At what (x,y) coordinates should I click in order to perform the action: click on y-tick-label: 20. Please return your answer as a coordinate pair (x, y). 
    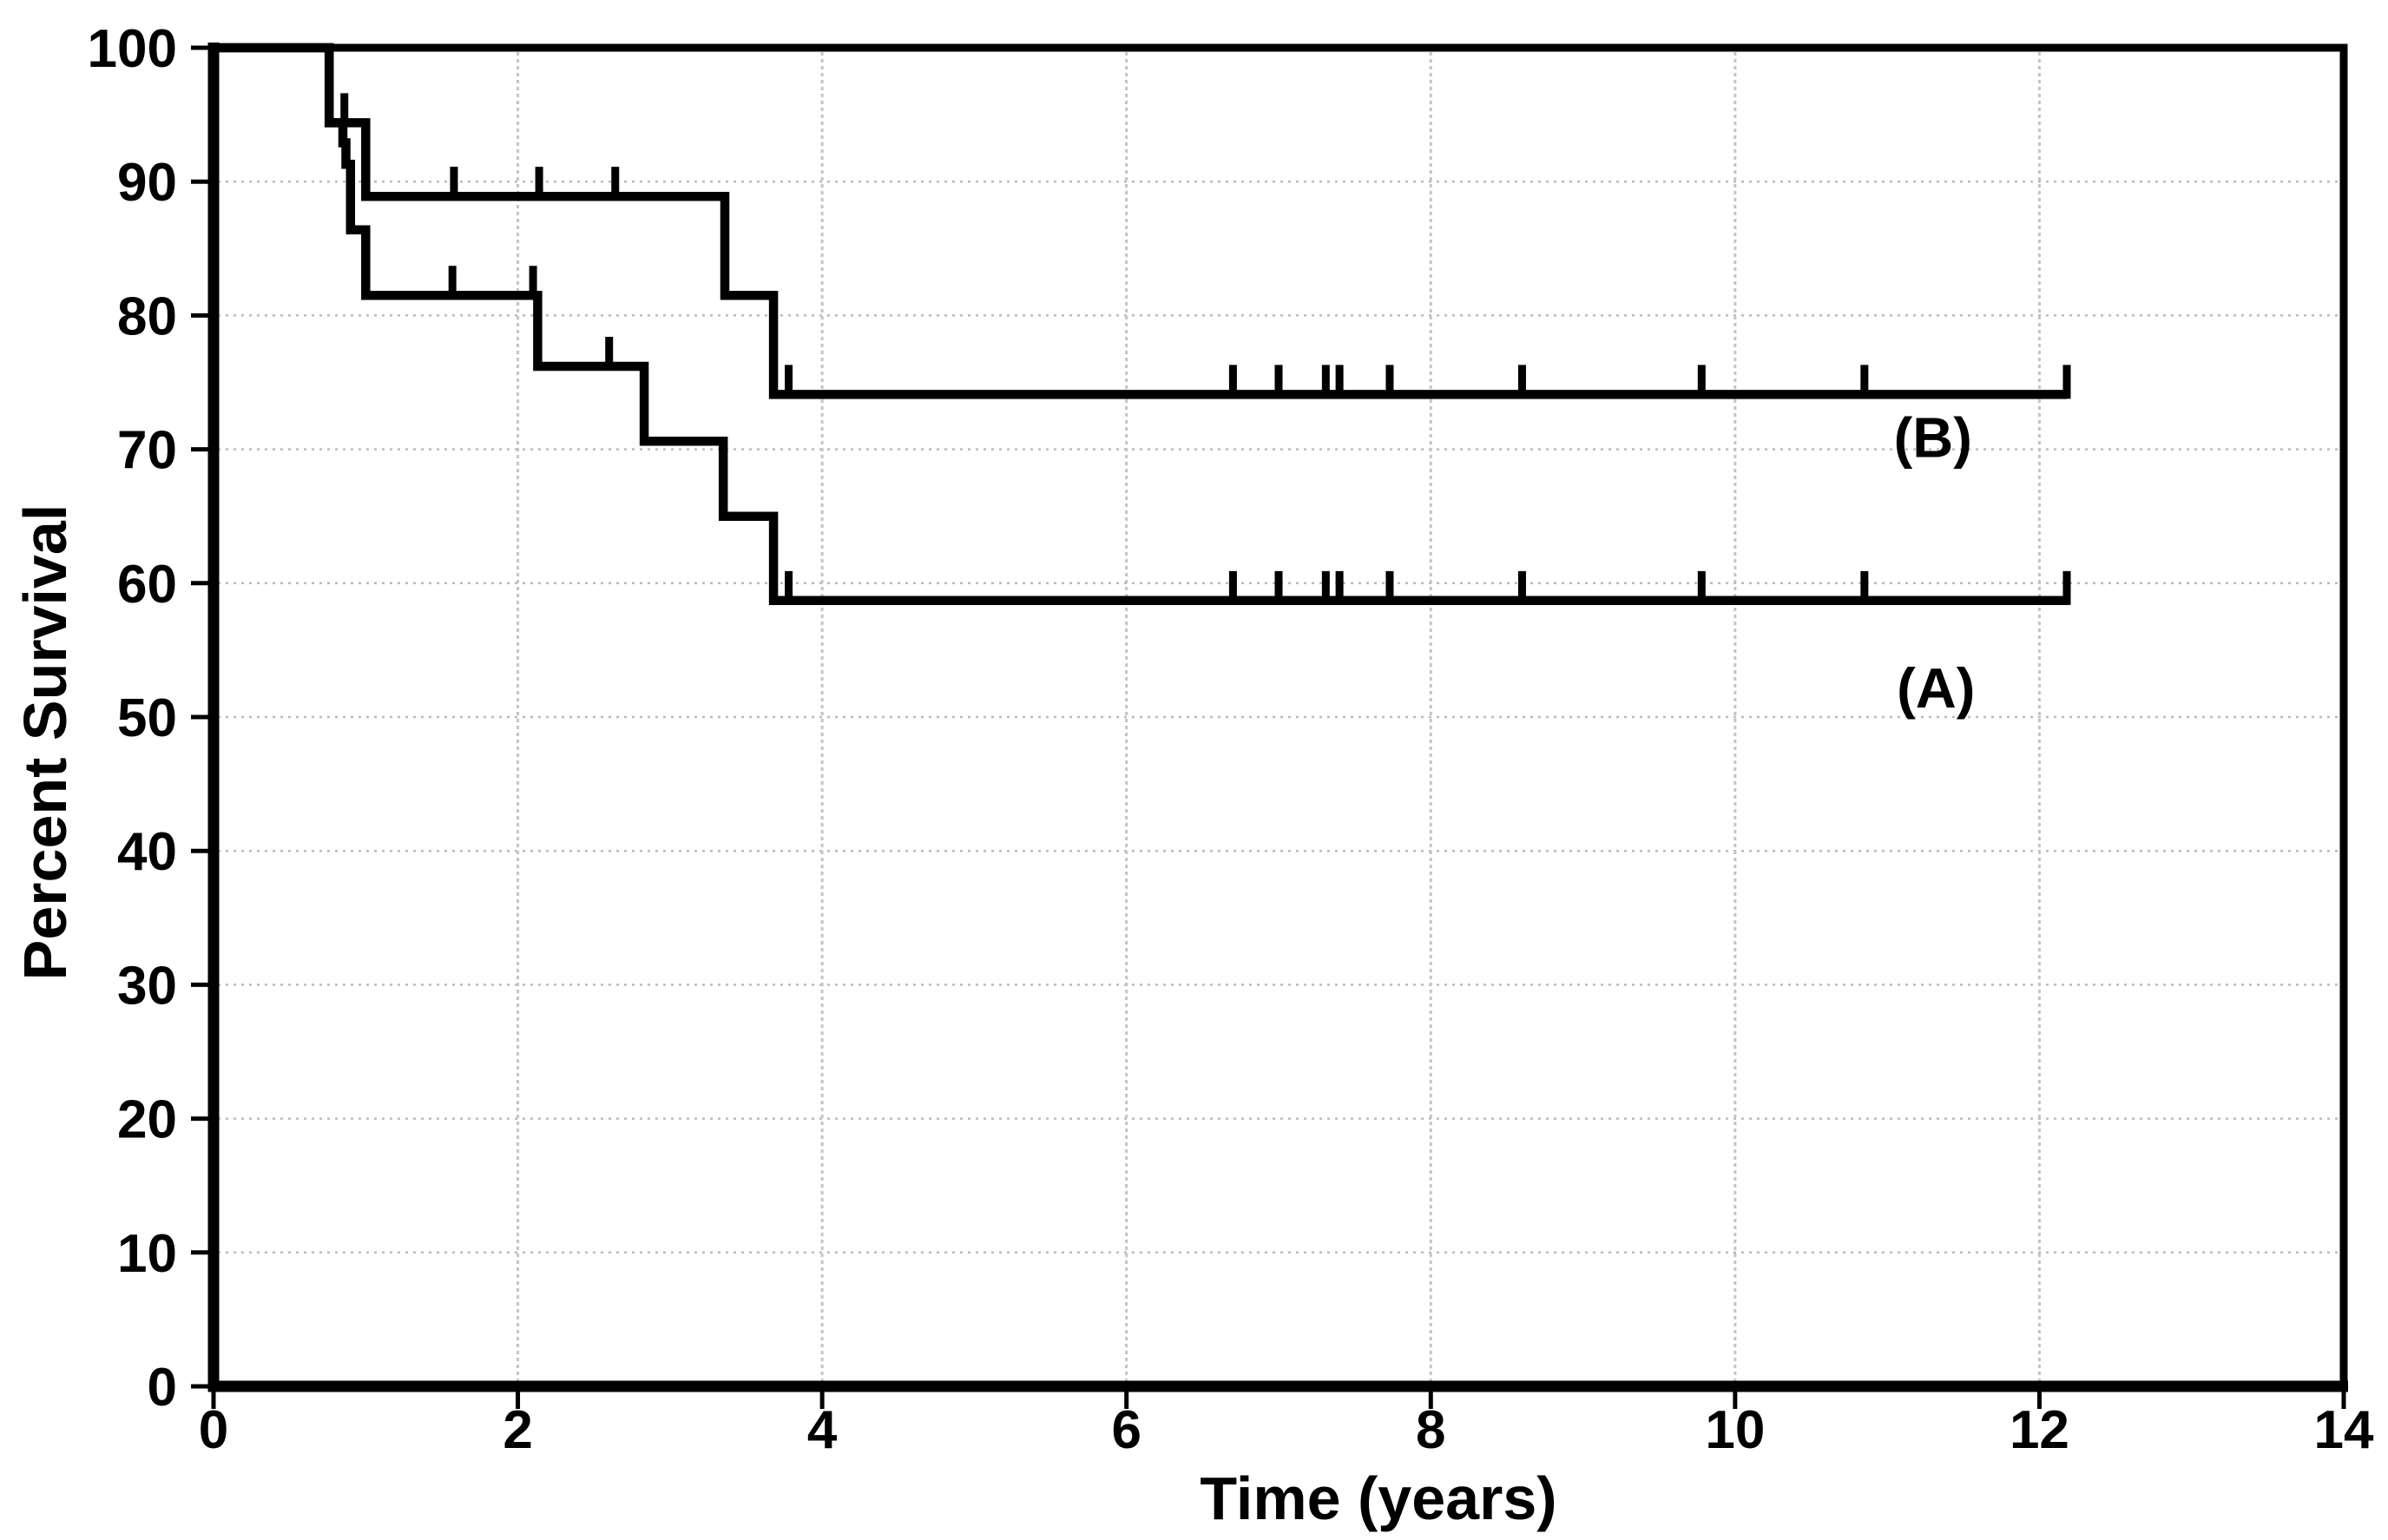
    Looking at the image, I should click on (147, 1120).